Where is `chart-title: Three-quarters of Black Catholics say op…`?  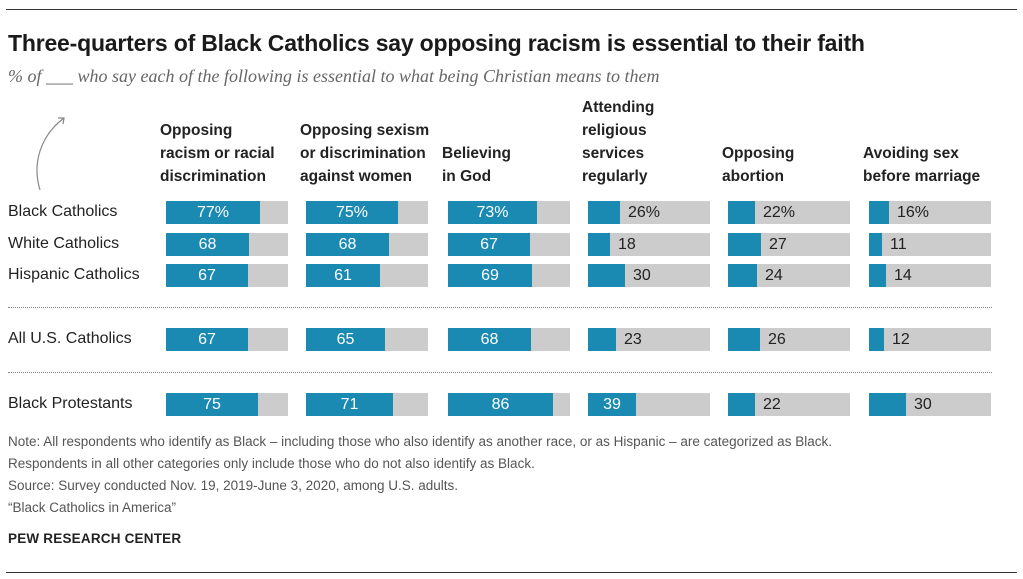
chart-title: Three-quarters of Black Catholics say op… is located at coordinates (436, 43).